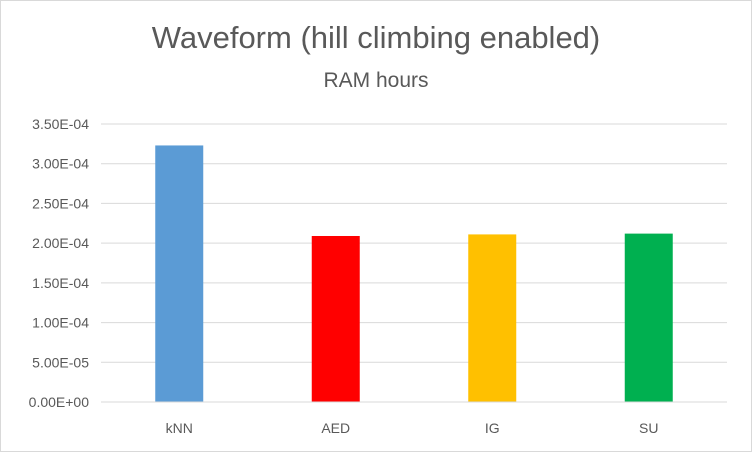 The height and width of the screenshot is (452, 752). Describe the element at coordinates (335, 428) in the screenshot. I see `x-category-label: AED` at that location.